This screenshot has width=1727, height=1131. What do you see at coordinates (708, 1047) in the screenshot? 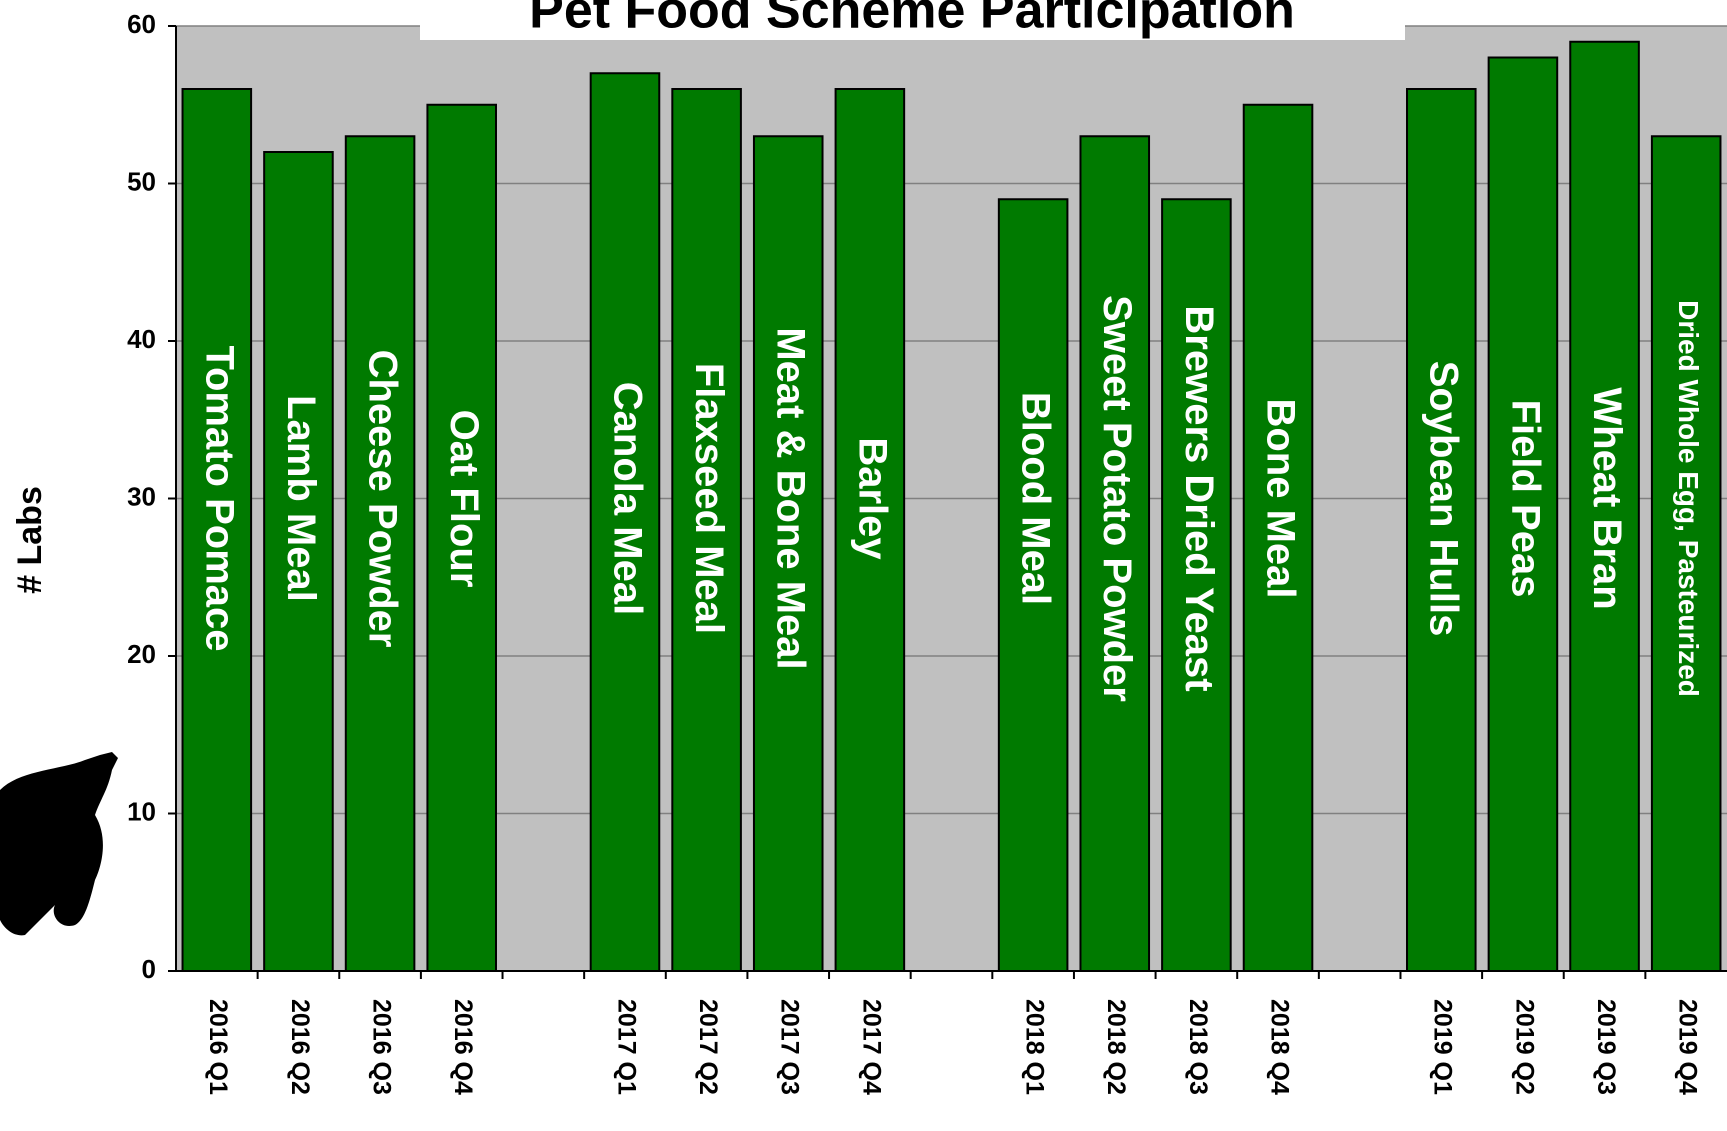
I see `x-tick-label: 2017 Q2` at bounding box center [708, 1047].